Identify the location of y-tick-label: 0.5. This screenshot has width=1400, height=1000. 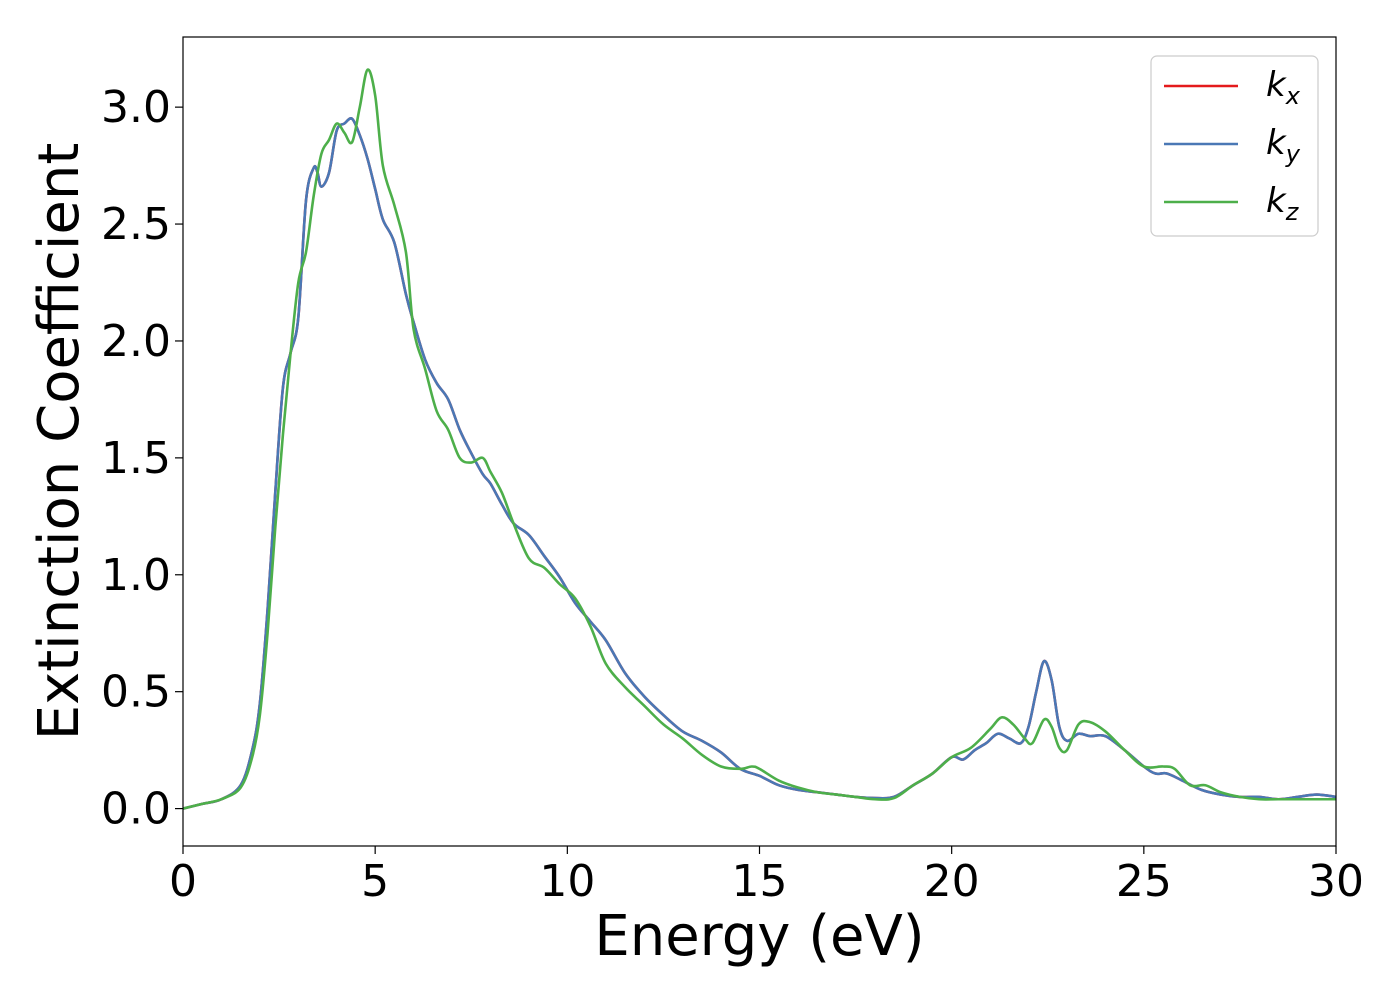
(136, 692).